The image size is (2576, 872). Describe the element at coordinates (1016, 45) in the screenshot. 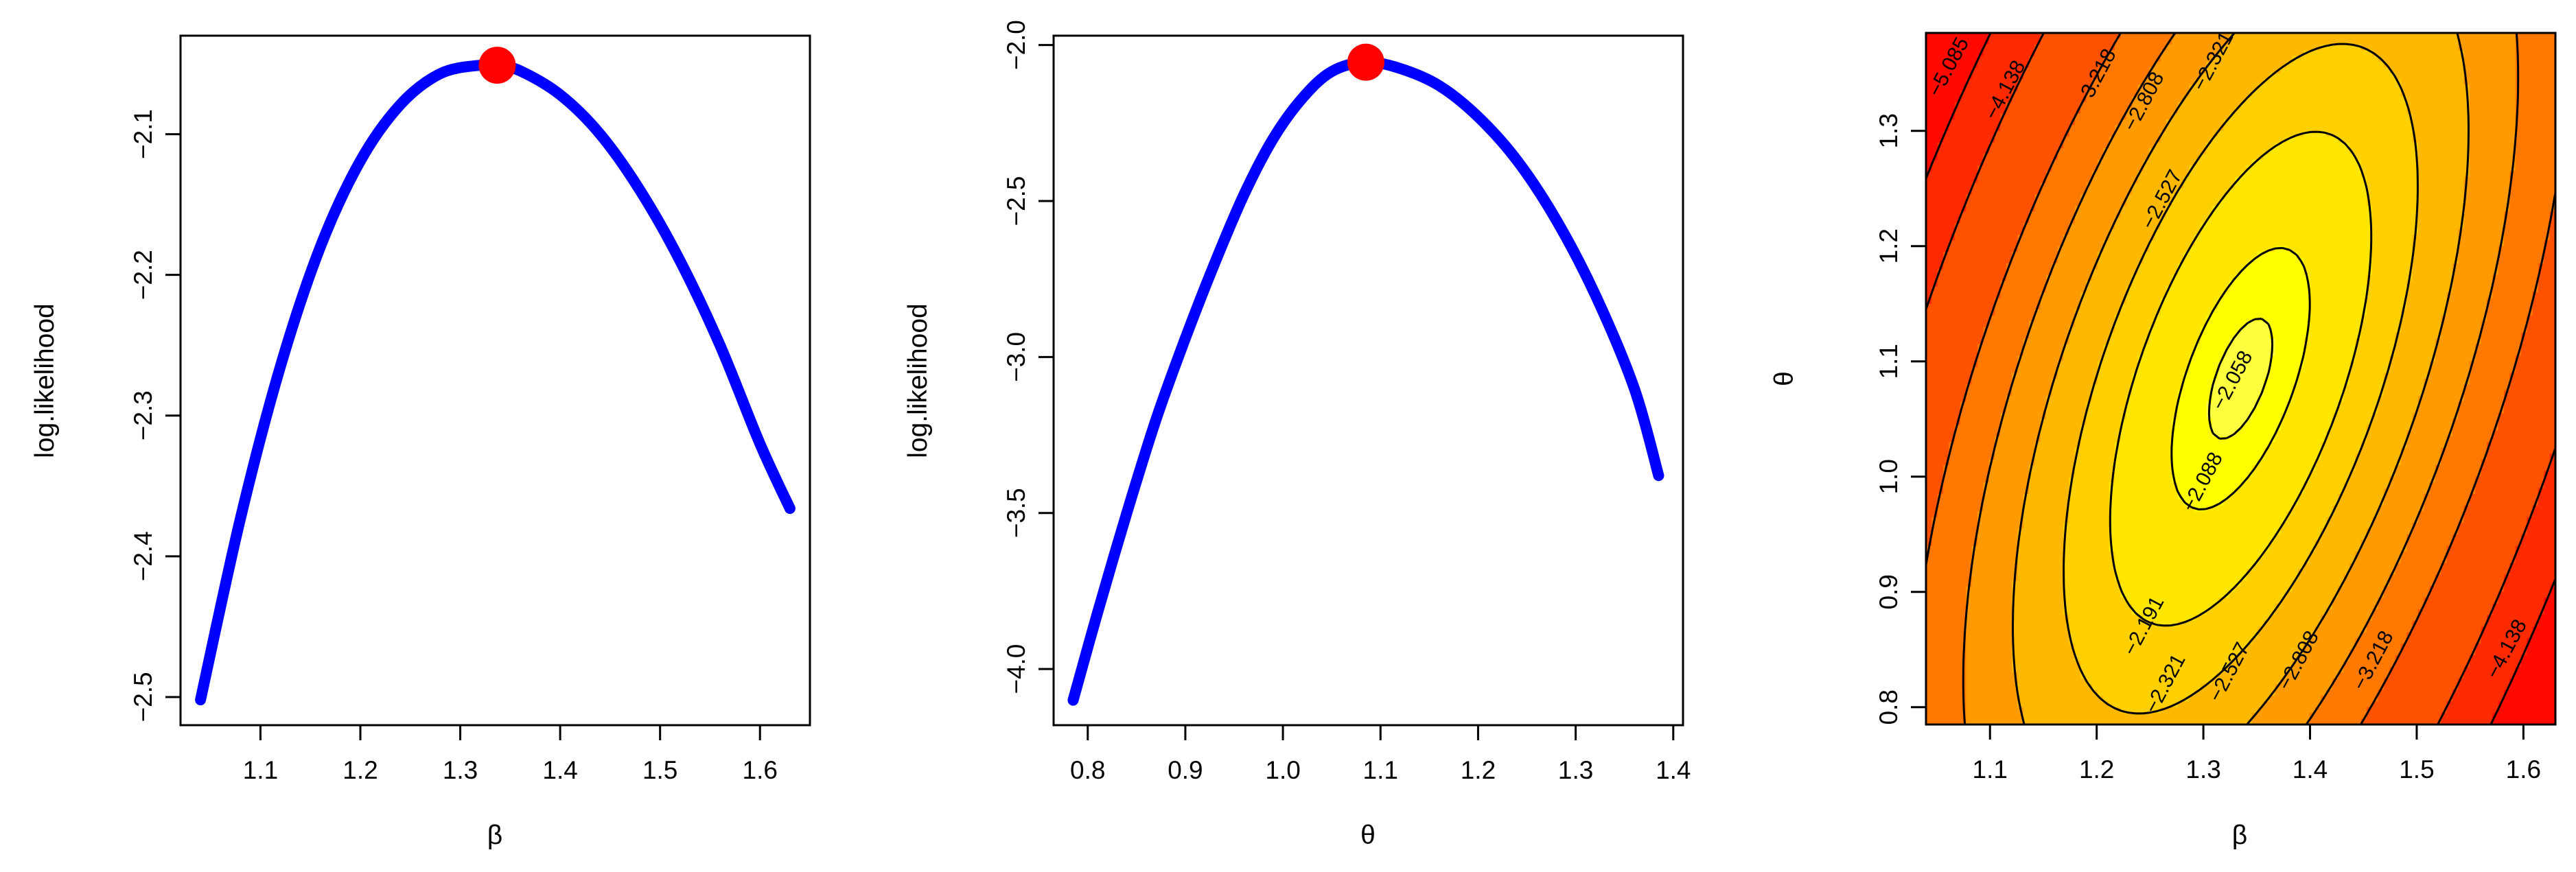

I see `y-tick-label: −2.0` at that location.